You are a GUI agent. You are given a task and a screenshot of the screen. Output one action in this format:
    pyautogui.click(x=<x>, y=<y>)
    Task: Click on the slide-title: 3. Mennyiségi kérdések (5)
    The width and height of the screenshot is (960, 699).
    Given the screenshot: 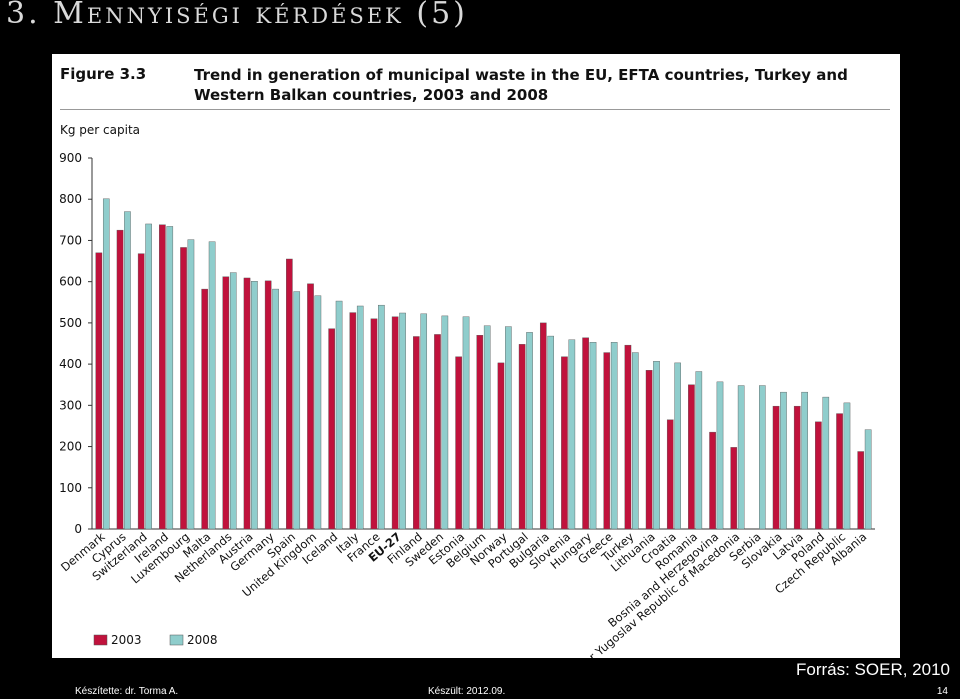 What is the action you would take?
    pyautogui.click(x=237, y=15)
    